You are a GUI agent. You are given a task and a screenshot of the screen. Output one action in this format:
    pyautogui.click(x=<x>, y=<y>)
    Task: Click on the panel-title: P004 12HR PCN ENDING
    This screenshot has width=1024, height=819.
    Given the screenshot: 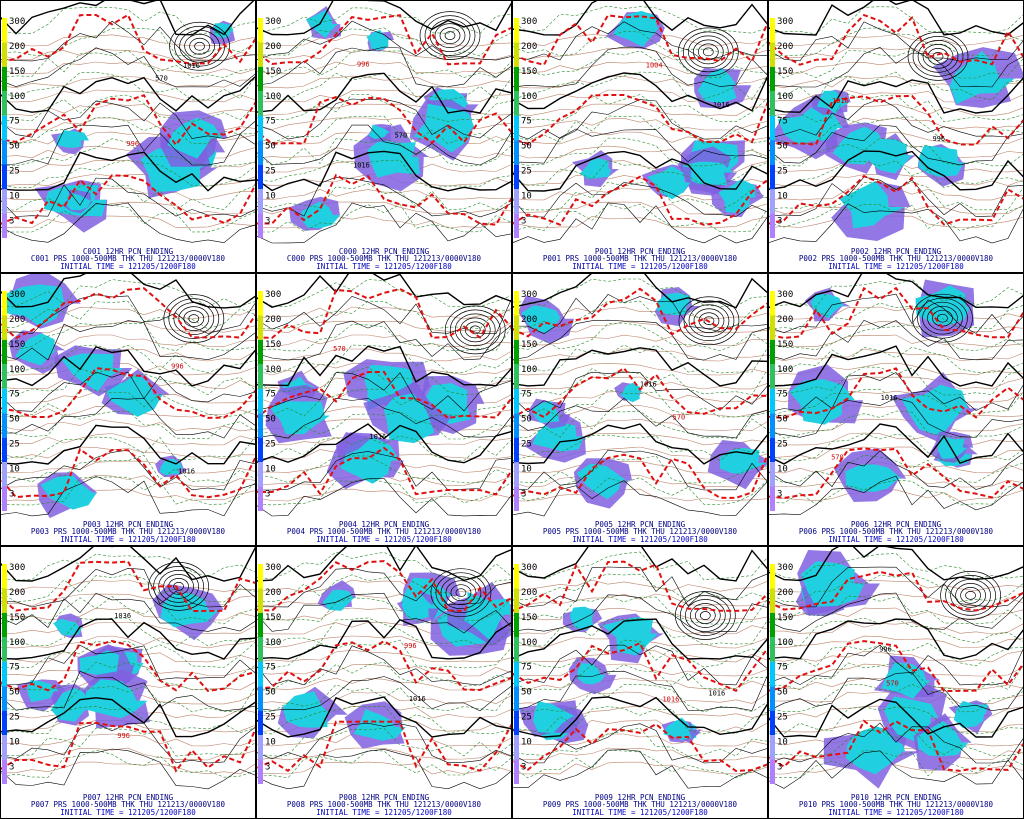 What is the action you would take?
    pyautogui.click(x=384, y=524)
    